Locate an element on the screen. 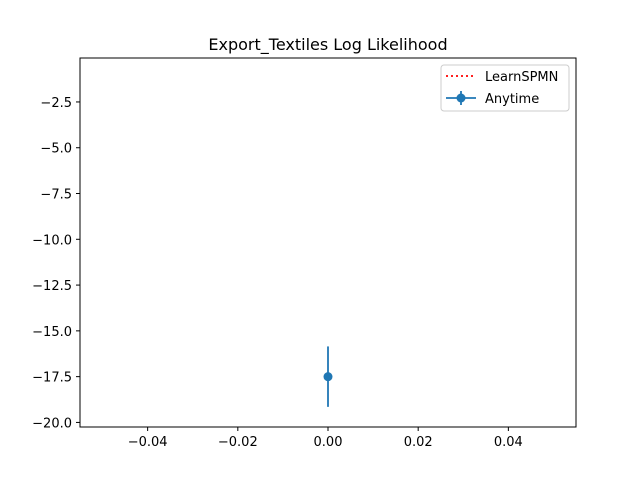  legend: LearnSPMN Anytime is located at coordinates (505, 88).